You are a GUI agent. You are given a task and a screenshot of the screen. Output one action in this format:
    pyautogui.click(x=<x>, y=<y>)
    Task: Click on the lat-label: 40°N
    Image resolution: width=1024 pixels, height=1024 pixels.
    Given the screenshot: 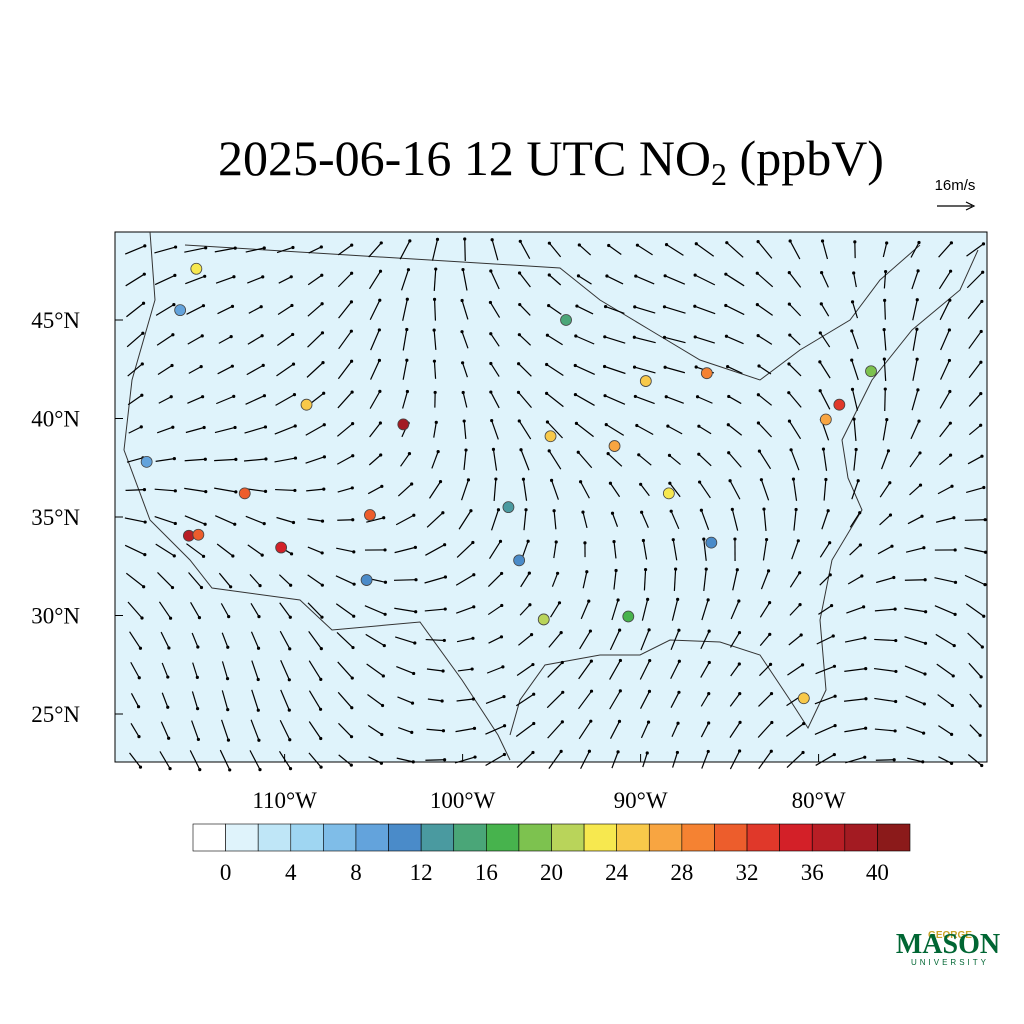 What is the action you would take?
    pyautogui.click(x=55, y=419)
    